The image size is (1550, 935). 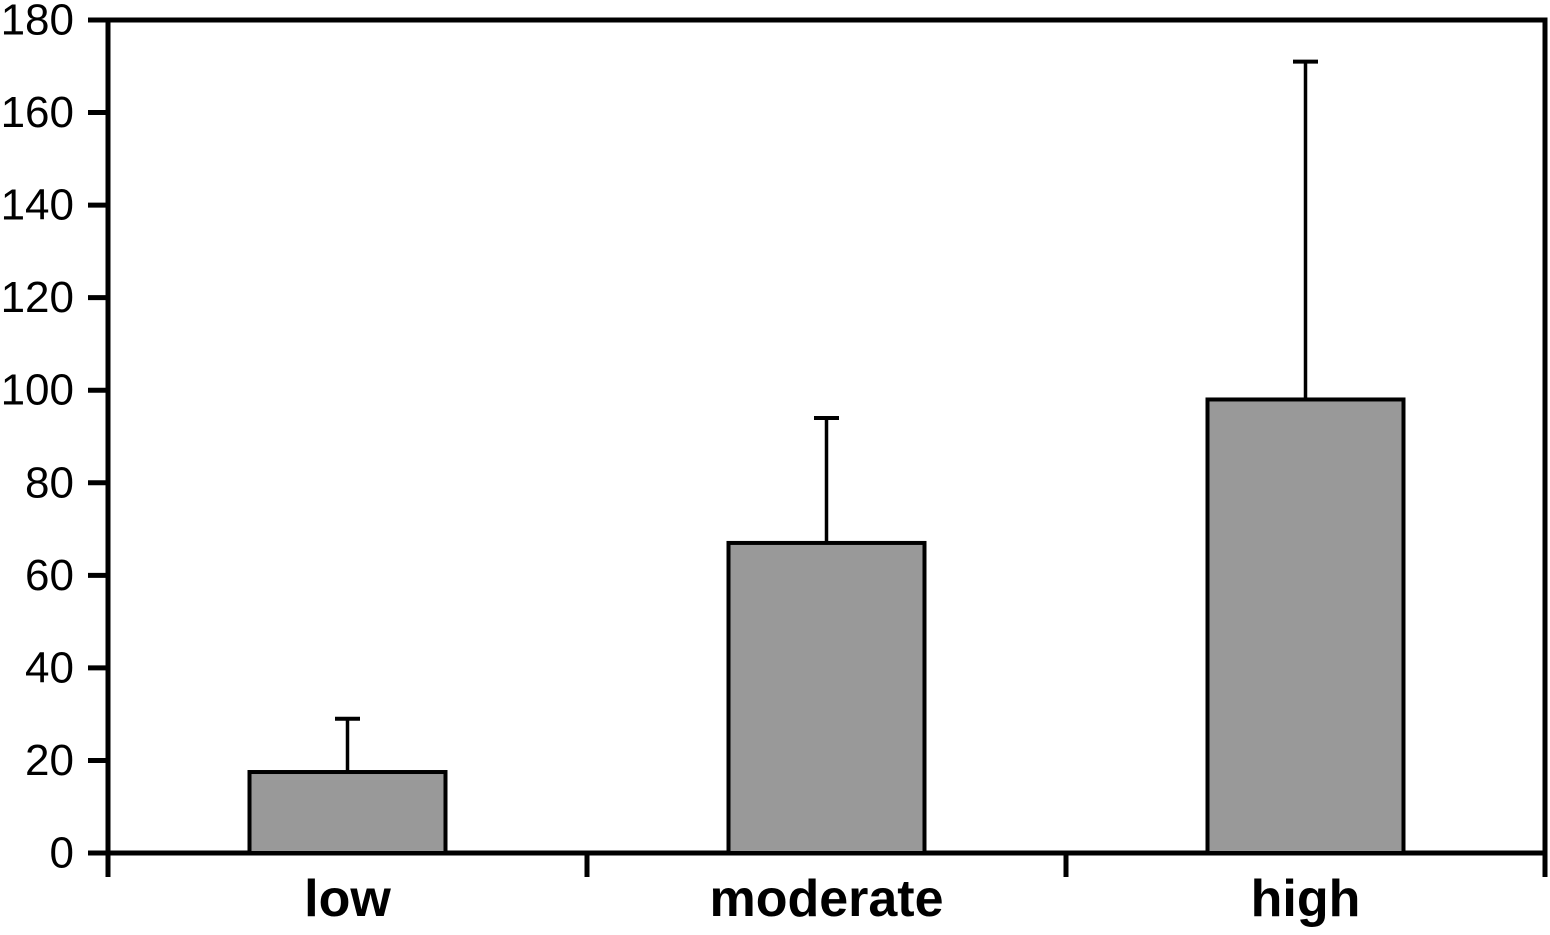 I want to click on y-tick-label: 180, so click(x=37, y=22).